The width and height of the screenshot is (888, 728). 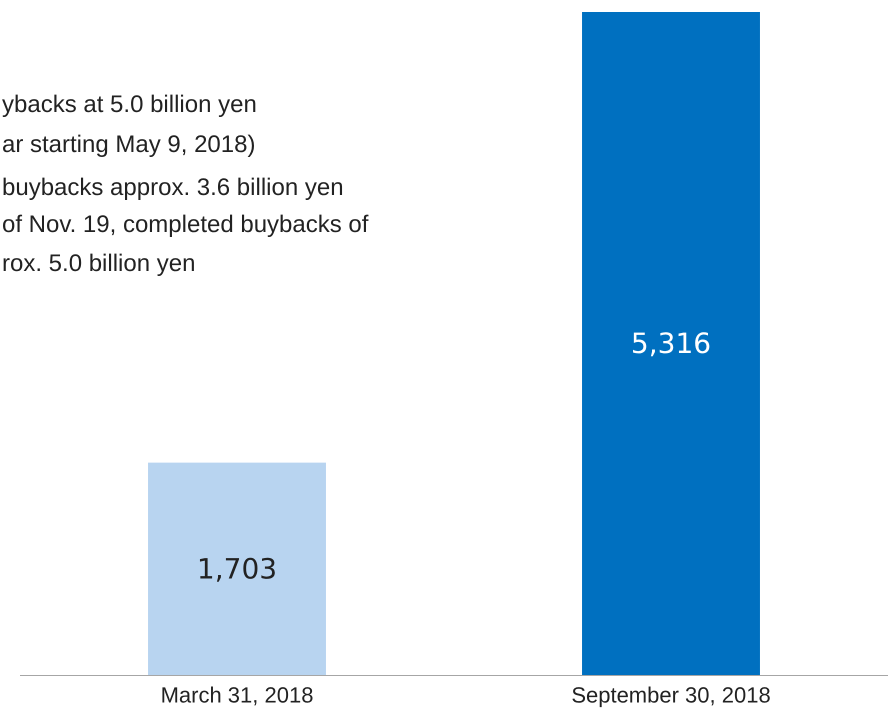 What do you see at coordinates (671, 695) in the screenshot?
I see `x-tick-label: September 30, 2018` at bounding box center [671, 695].